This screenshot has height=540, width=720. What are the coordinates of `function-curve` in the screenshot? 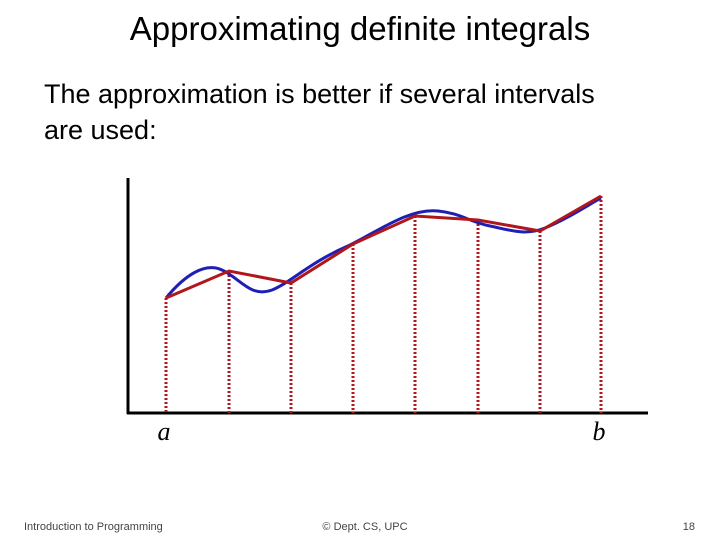 It's located at (383, 247).